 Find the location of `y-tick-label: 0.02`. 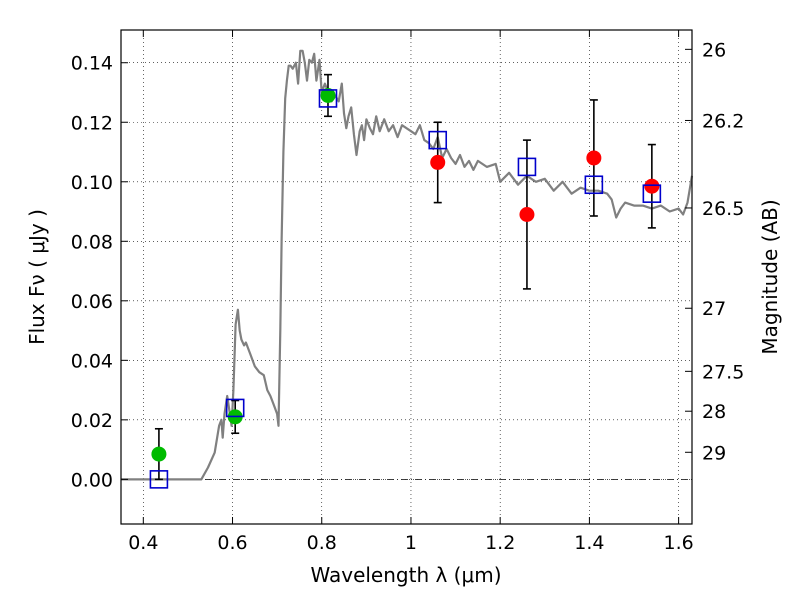

y-tick-label: 0.02 is located at coordinates (92, 421).